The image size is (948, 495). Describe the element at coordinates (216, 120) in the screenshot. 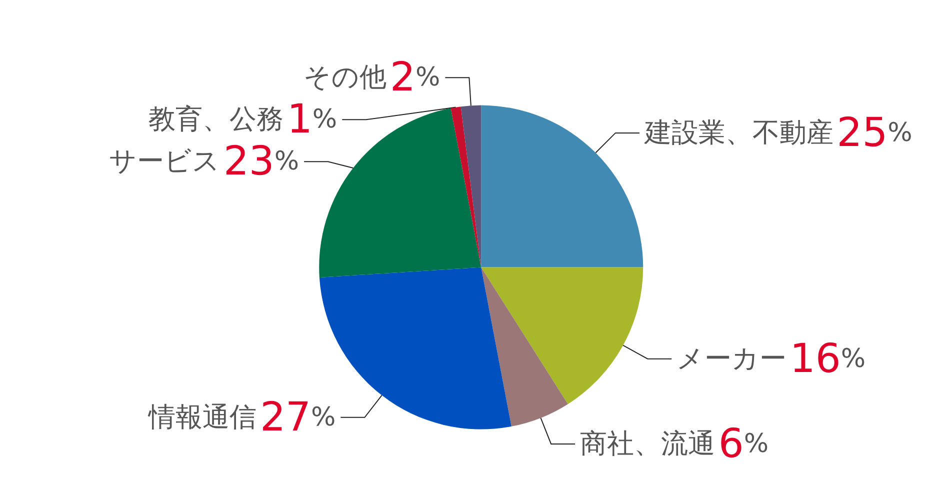

I see `slice-label: 教育、公務` at that location.